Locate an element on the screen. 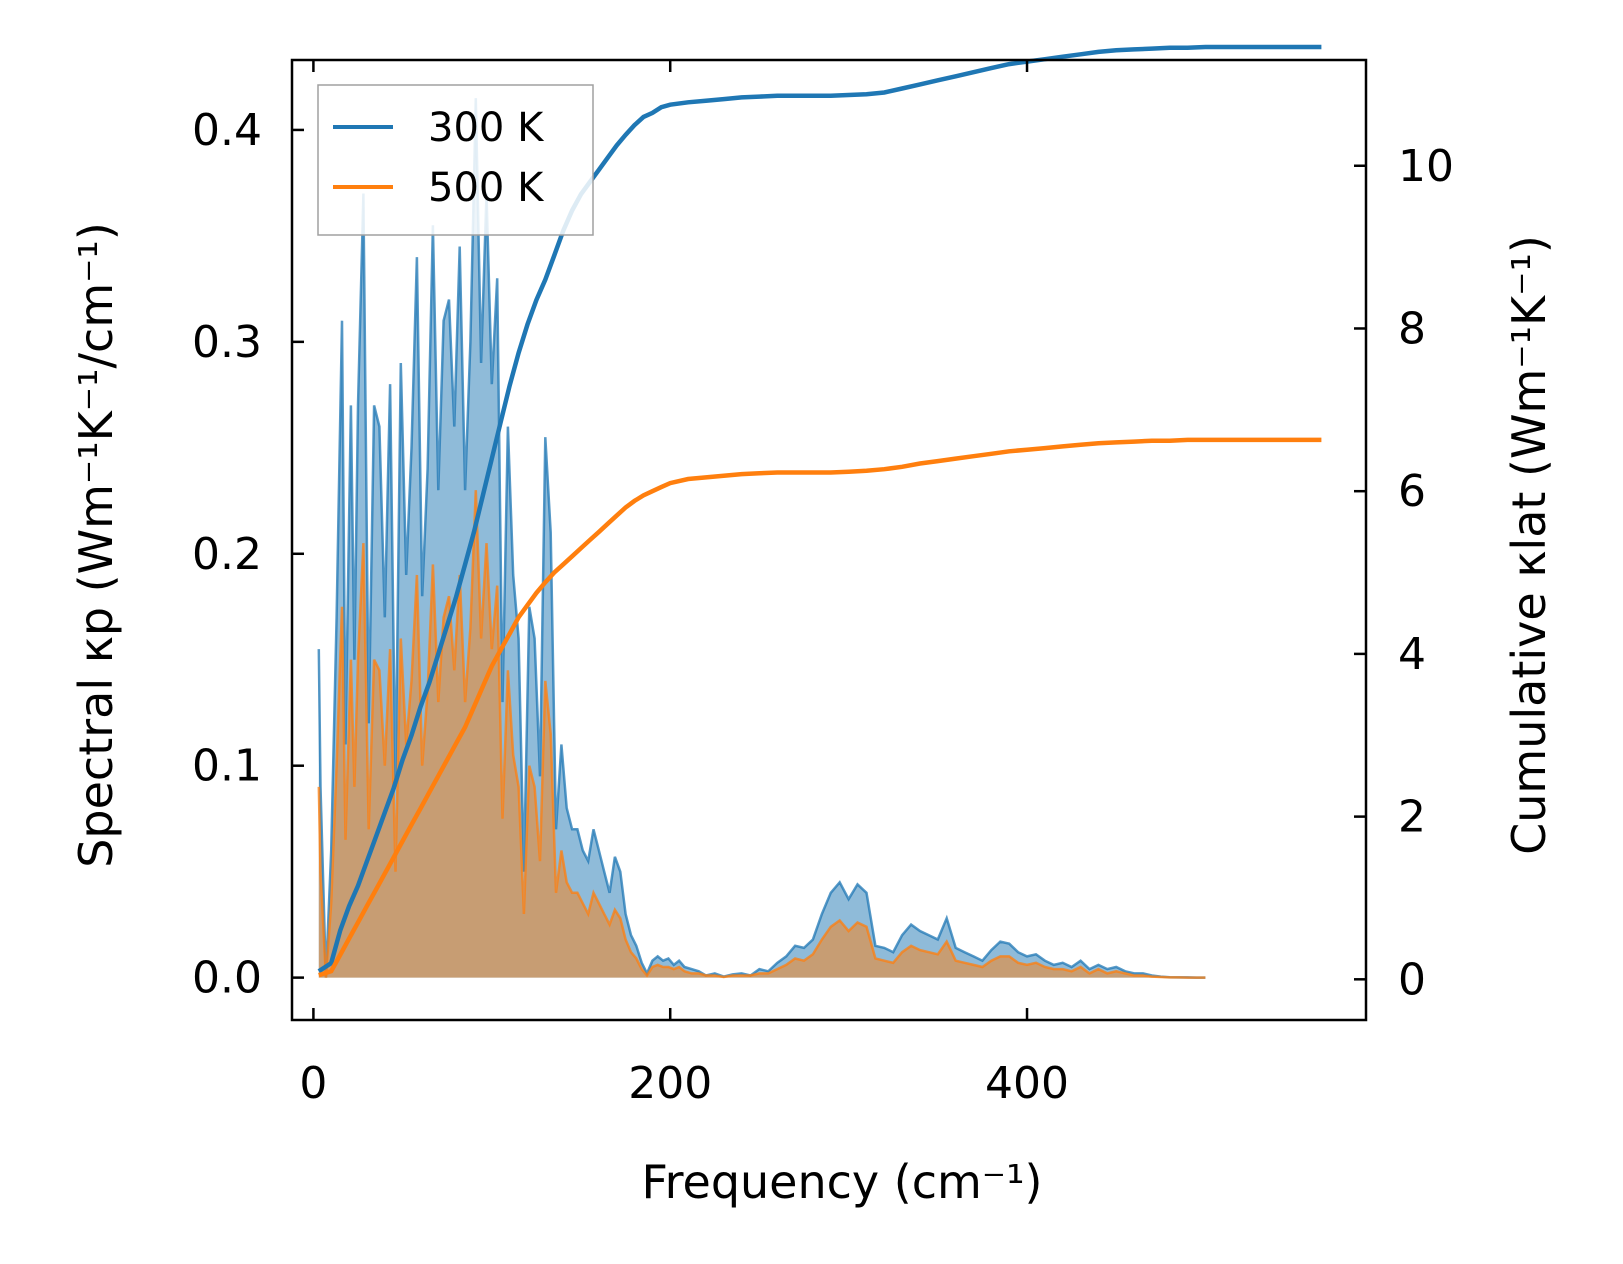 The width and height of the screenshot is (1623, 1264). right-y-tick-label: 4 is located at coordinates (1412, 654).